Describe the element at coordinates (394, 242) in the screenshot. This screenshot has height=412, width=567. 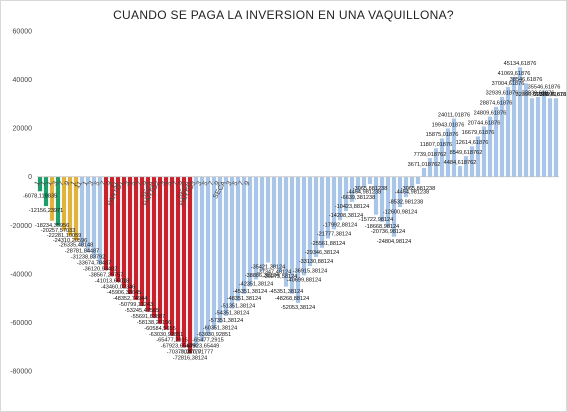
I see `data-label: -24804,98124` at that location.